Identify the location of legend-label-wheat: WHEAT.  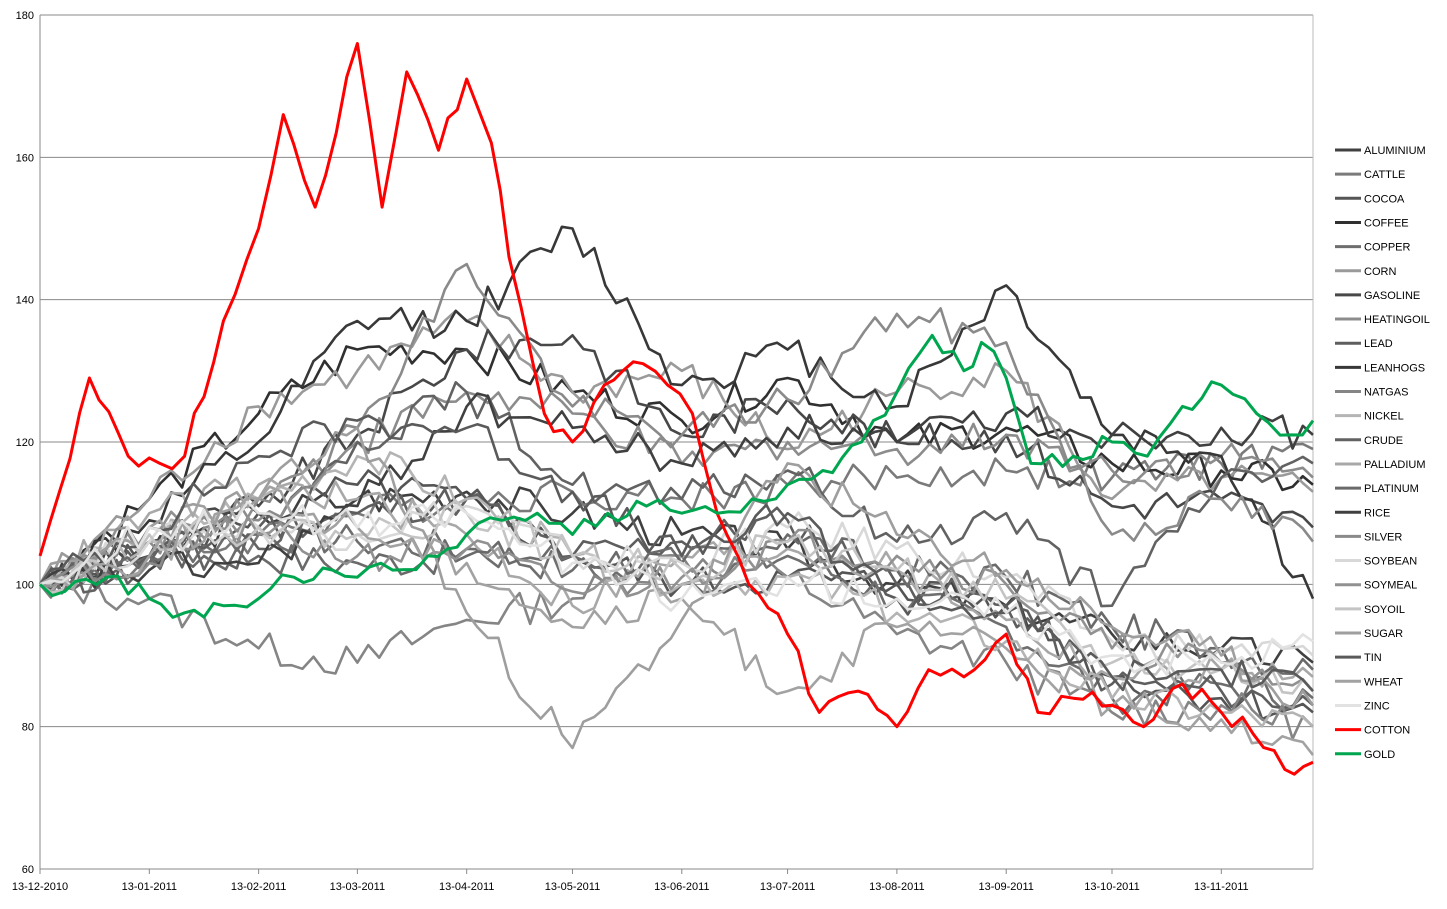
(1383, 682).